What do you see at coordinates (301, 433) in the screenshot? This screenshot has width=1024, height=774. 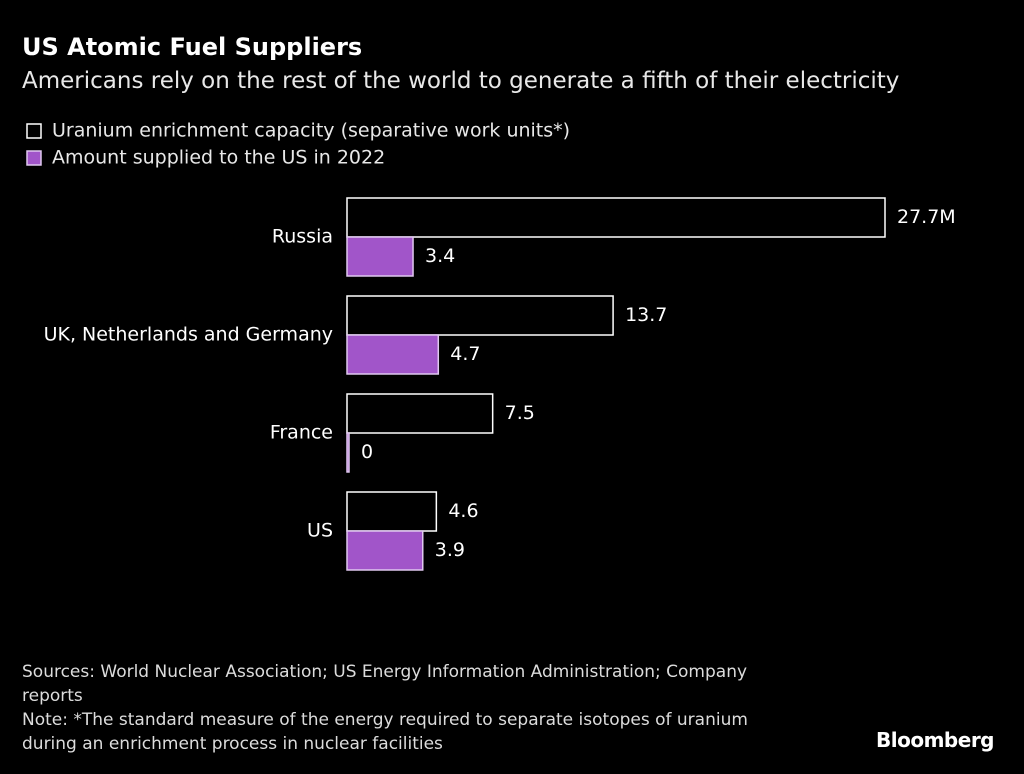 I see `category-label: France` at bounding box center [301, 433].